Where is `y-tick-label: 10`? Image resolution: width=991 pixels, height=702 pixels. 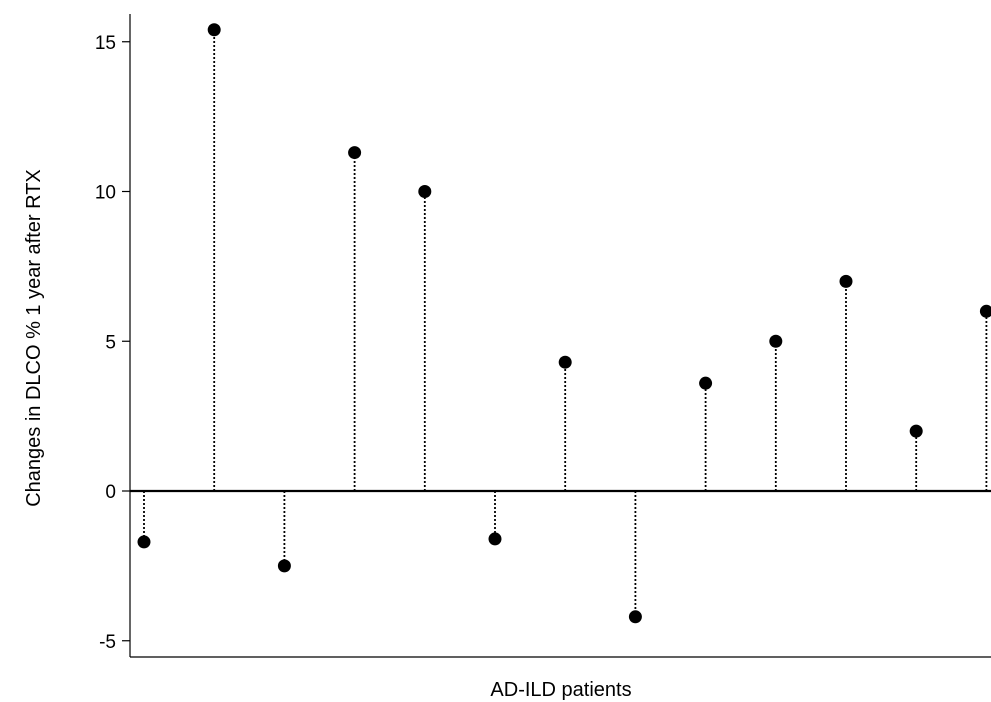
y-tick-label: 10 is located at coordinates (105, 193).